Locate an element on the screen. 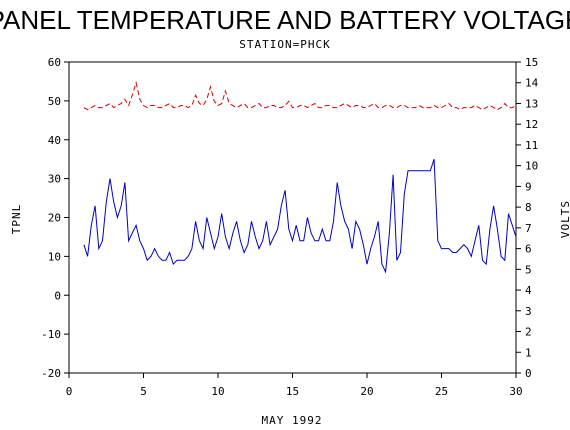  y-right-tick-label-14: 14 is located at coordinates (532, 83).